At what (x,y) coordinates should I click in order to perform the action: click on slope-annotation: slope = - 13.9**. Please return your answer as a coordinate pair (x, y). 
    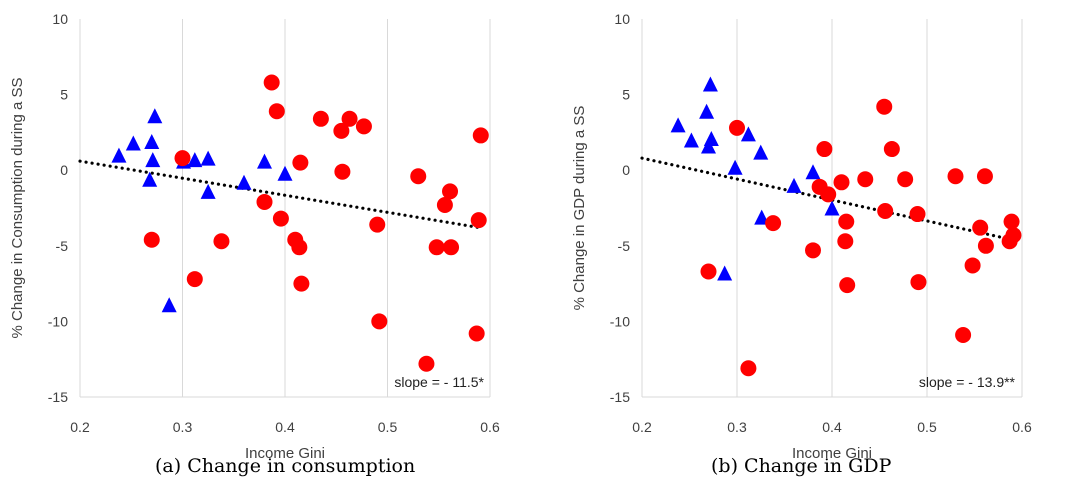
    Looking at the image, I should click on (967, 382).